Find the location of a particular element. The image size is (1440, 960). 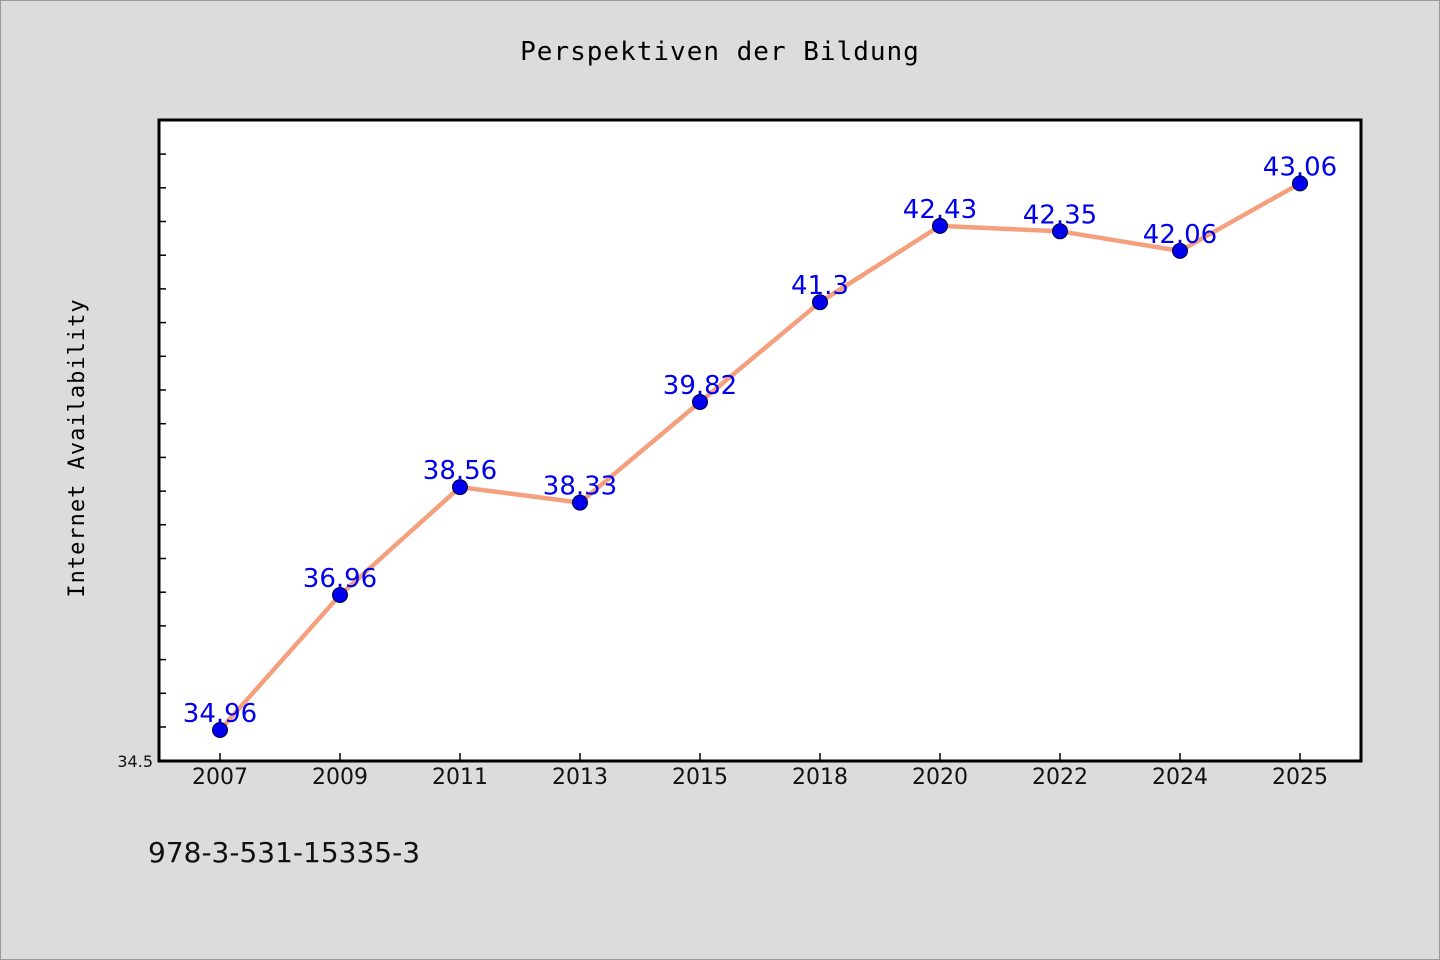

x-tick-label: 2009 is located at coordinates (340, 777).